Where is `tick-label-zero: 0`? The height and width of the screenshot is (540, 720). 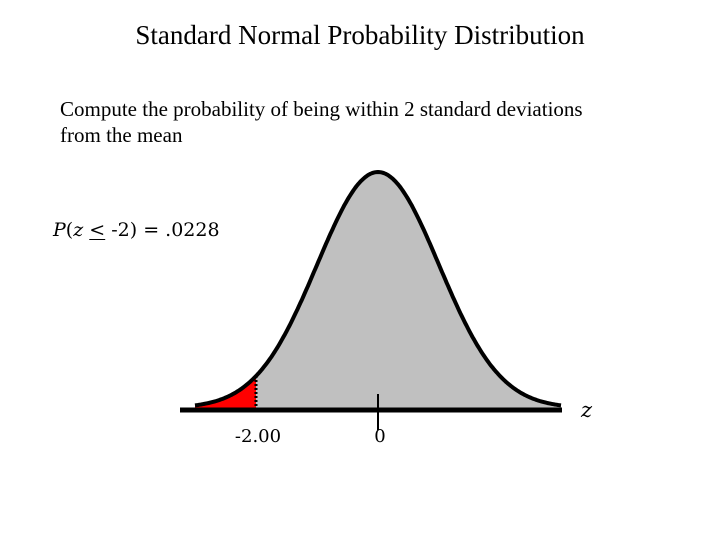
tick-label-zero: 0 is located at coordinates (379, 436).